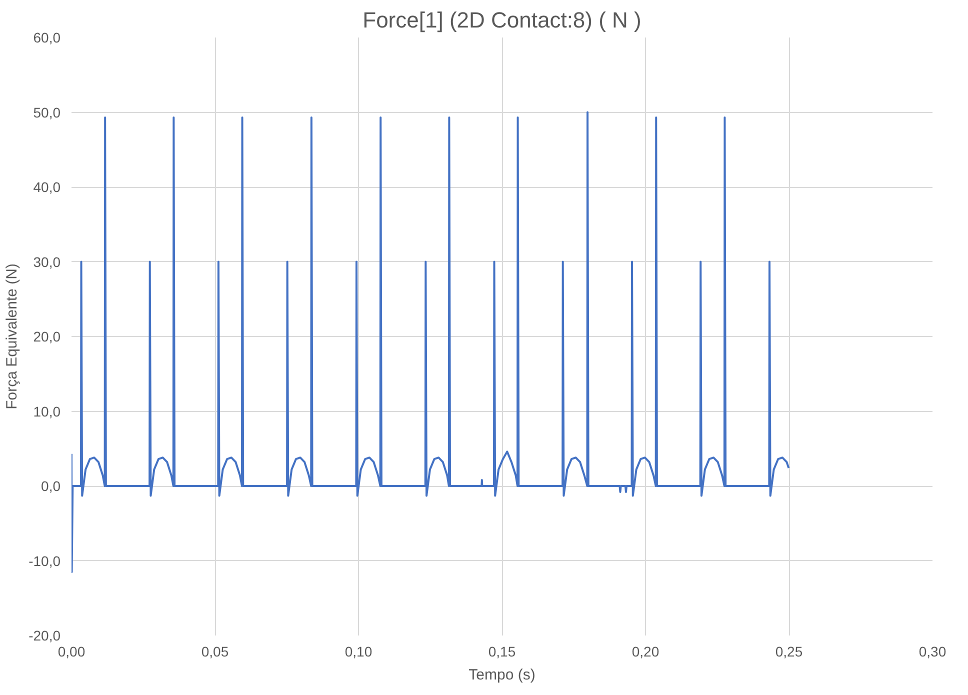 The height and width of the screenshot is (695, 968). What do you see at coordinates (215, 652) in the screenshot?
I see `x-tick-label: 0,05` at bounding box center [215, 652].